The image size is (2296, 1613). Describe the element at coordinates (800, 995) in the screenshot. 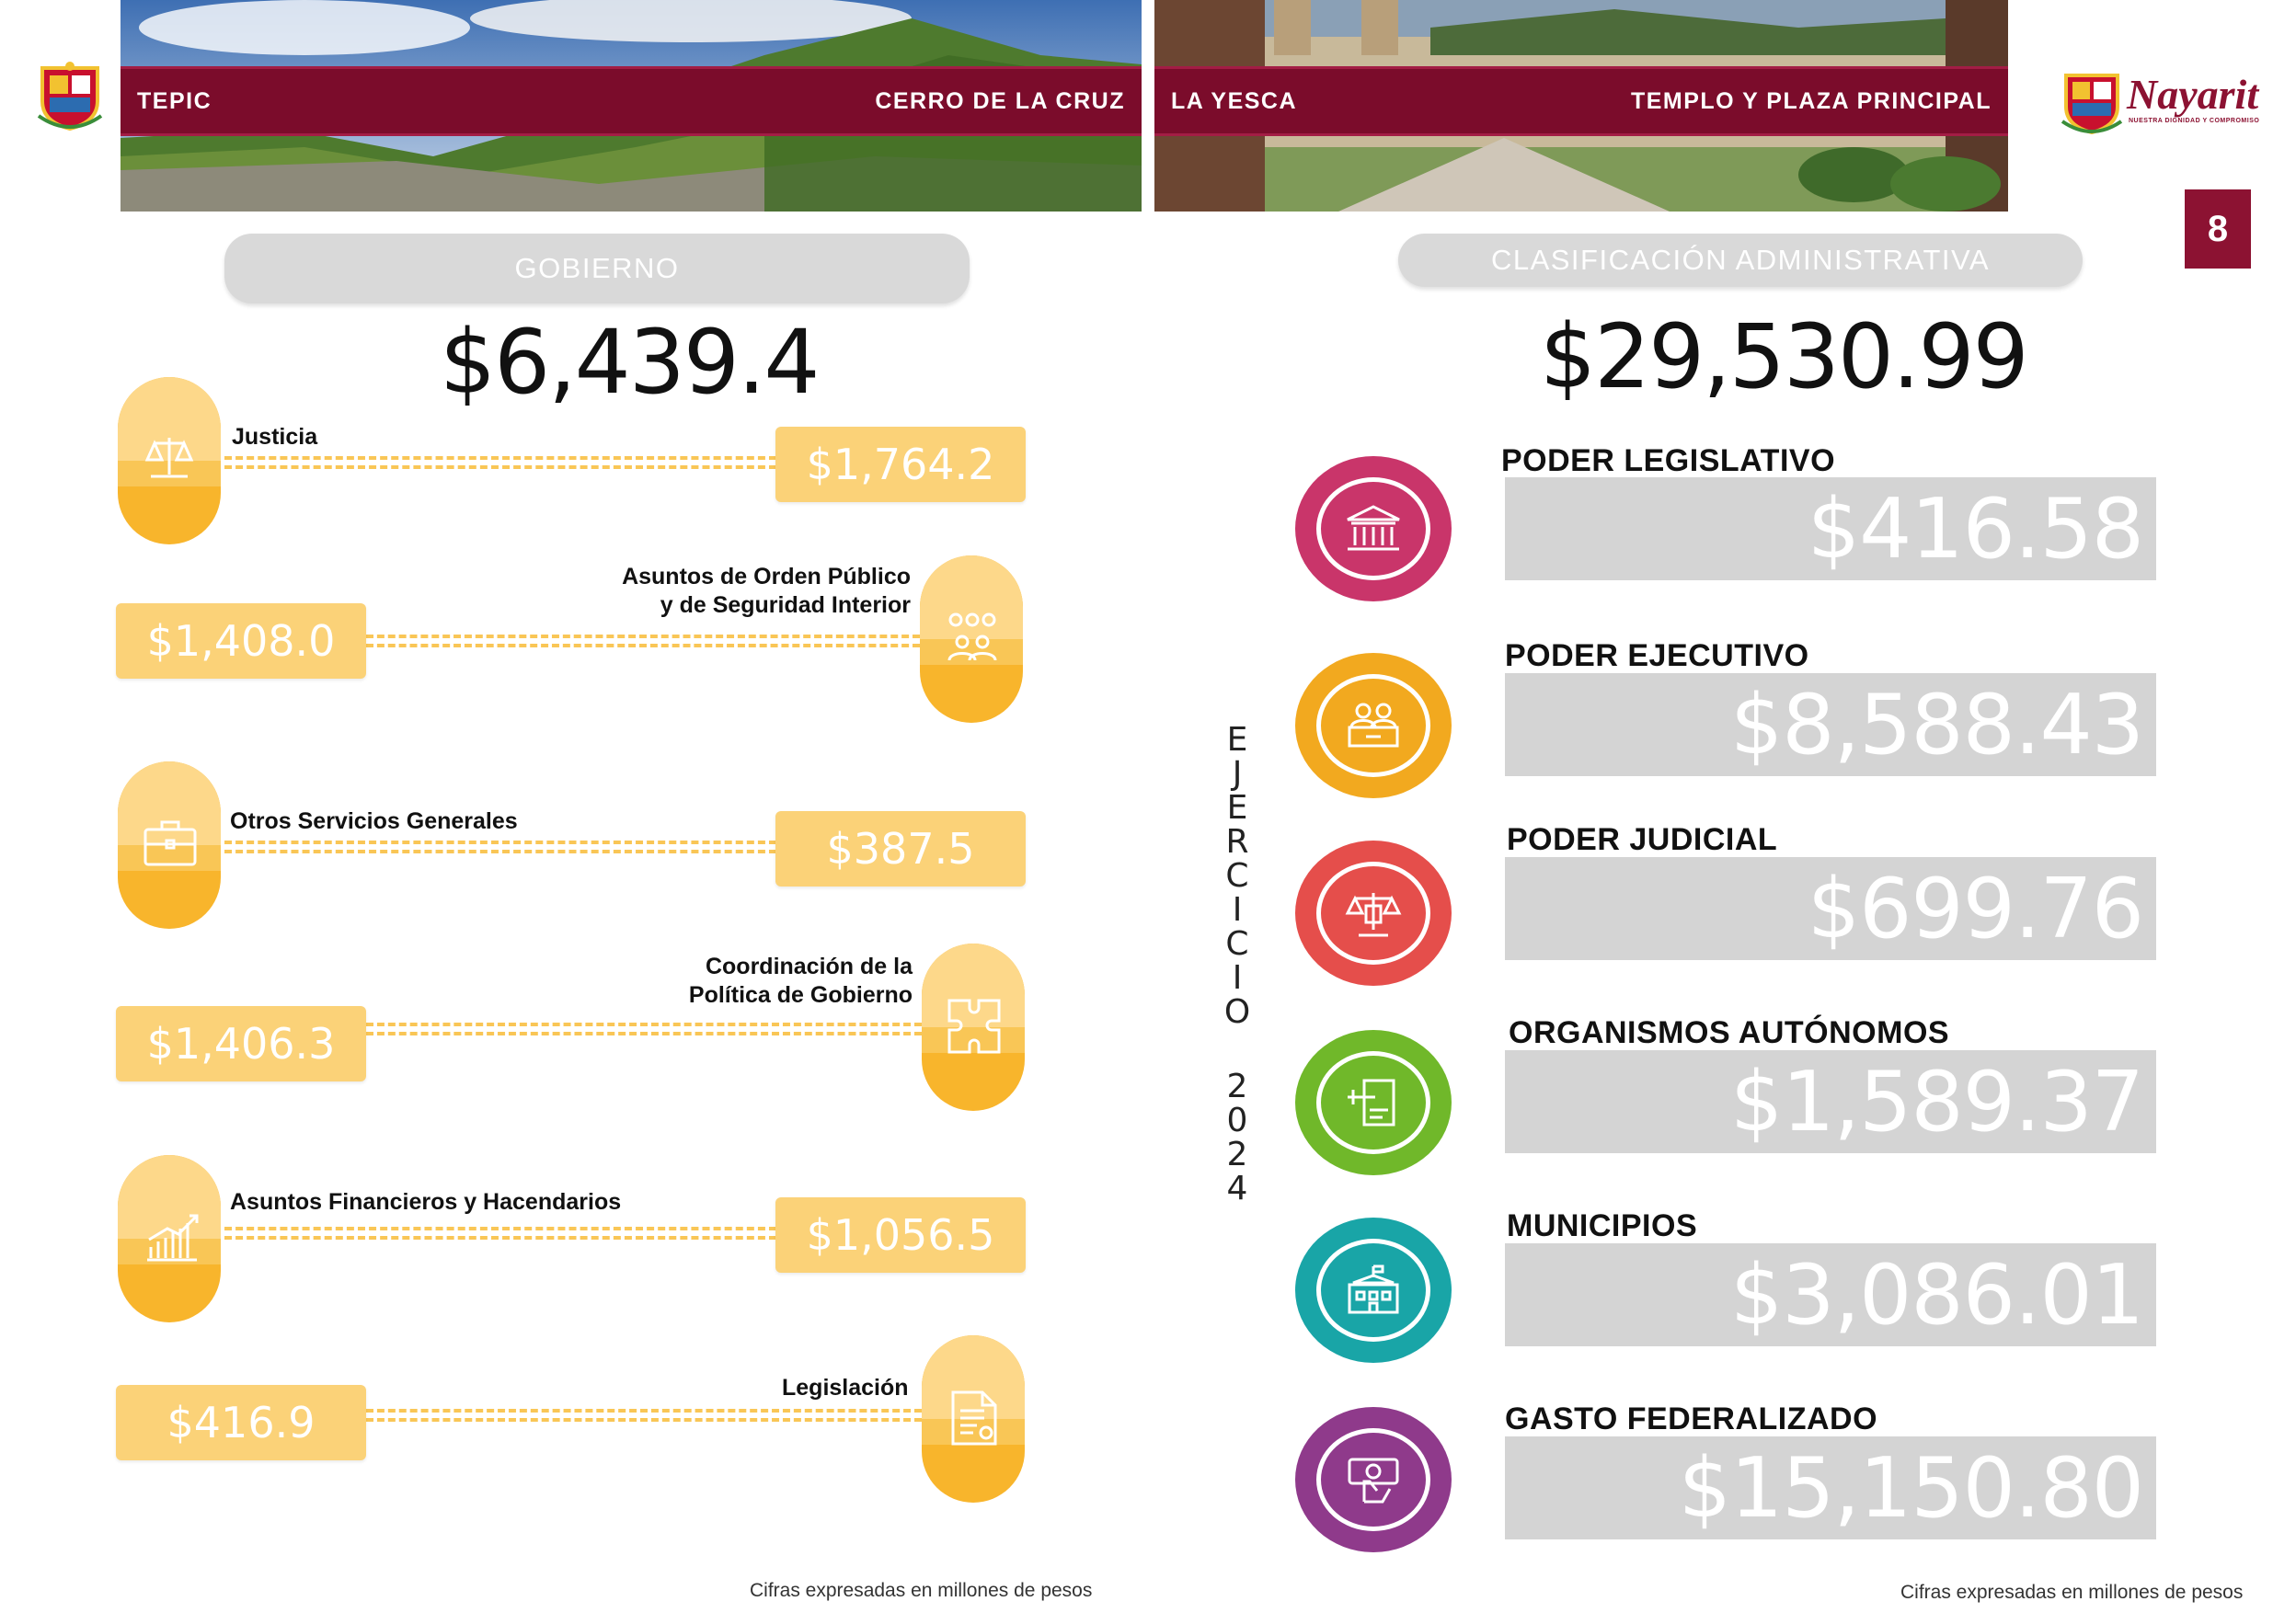

I see `row-label-line2: Política de Gobierno` at that location.